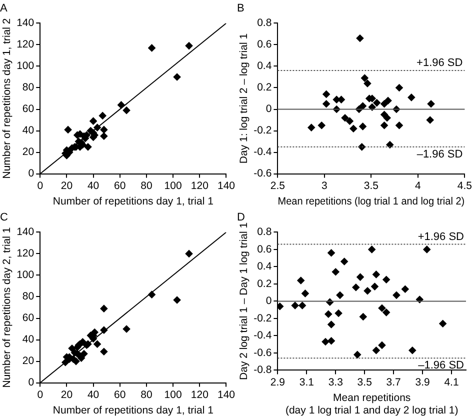 The image size is (474, 418). Describe the element at coordinates (7, 98) in the screenshot. I see `y-axis-title: Number of repetitions day 1, trial 2` at that location.